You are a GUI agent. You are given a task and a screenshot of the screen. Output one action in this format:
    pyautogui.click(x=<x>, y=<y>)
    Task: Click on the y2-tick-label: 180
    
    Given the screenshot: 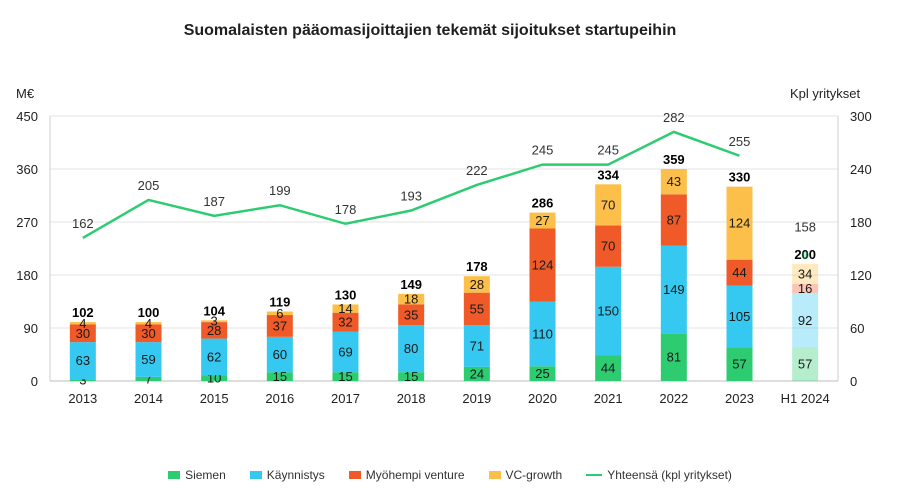 What is the action you would take?
    pyautogui.click(x=861, y=222)
    